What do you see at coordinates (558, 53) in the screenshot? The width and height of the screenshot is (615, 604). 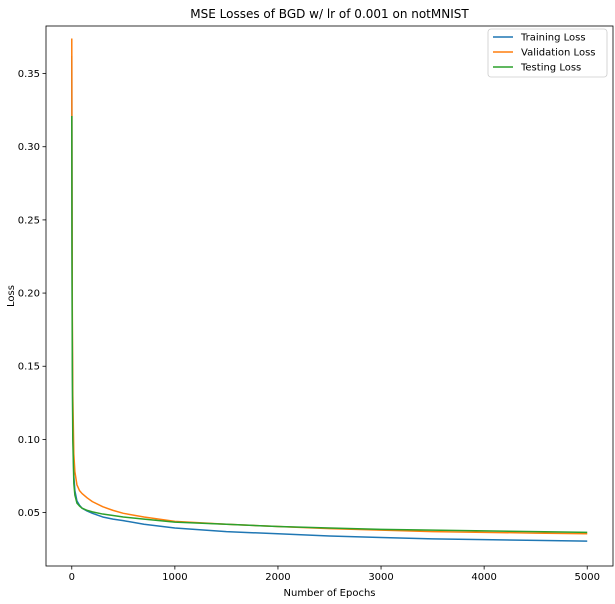 I see `legend-label-1: Validation Loss` at bounding box center [558, 53].